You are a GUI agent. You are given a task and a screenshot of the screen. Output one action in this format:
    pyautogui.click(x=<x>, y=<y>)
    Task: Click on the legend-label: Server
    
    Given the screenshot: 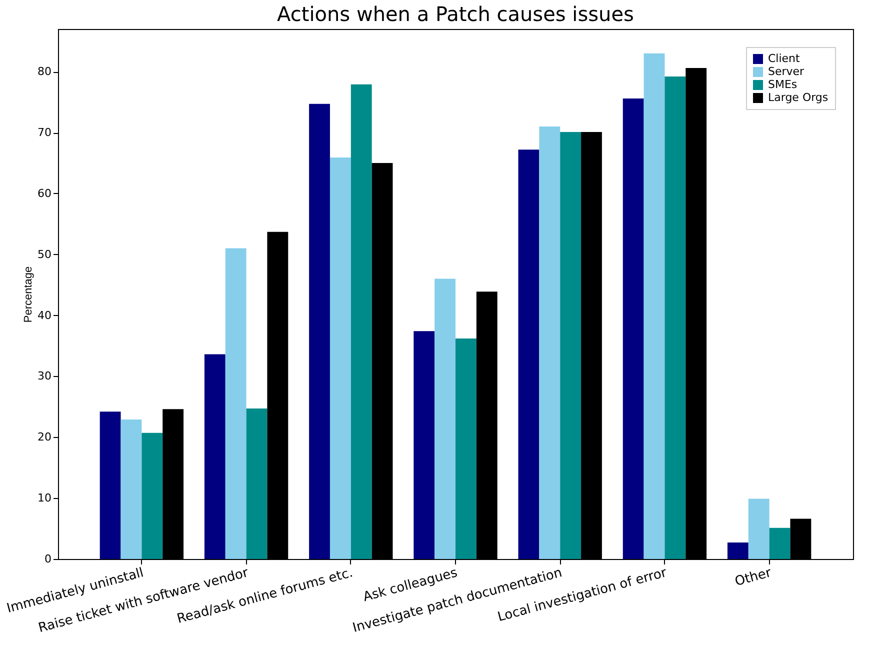 What is the action you would take?
    pyautogui.click(x=786, y=71)
    